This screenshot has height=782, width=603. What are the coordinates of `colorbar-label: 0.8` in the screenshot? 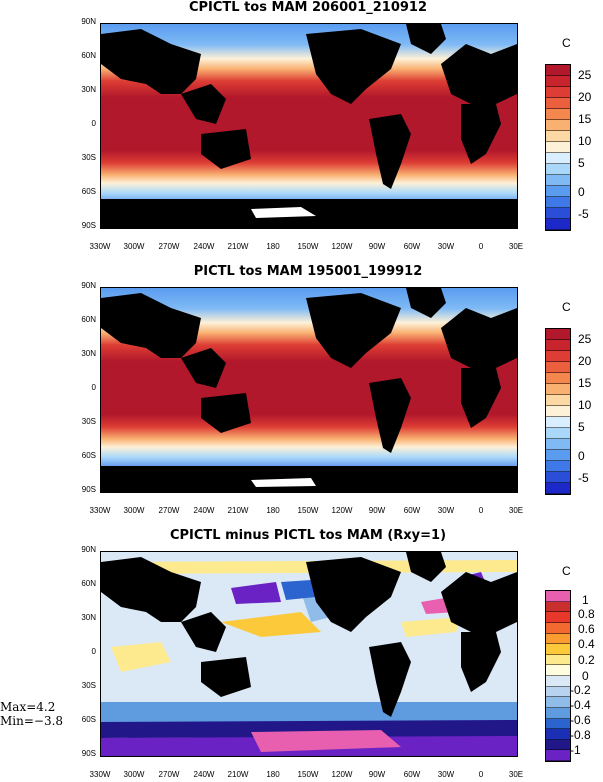 It's located at (586, 614).